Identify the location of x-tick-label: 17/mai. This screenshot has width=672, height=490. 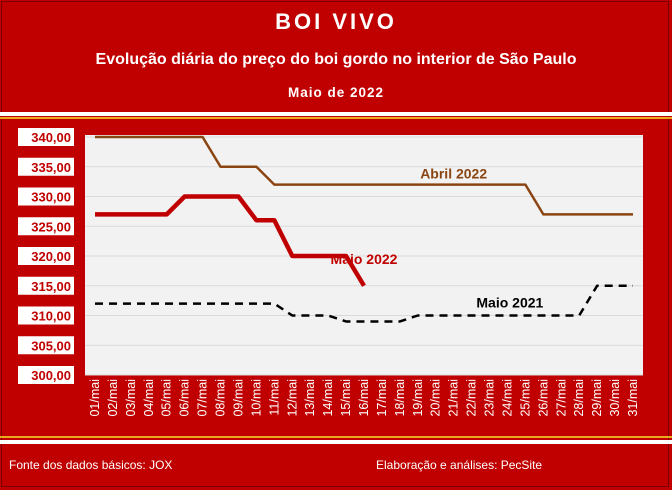
(382, 398).